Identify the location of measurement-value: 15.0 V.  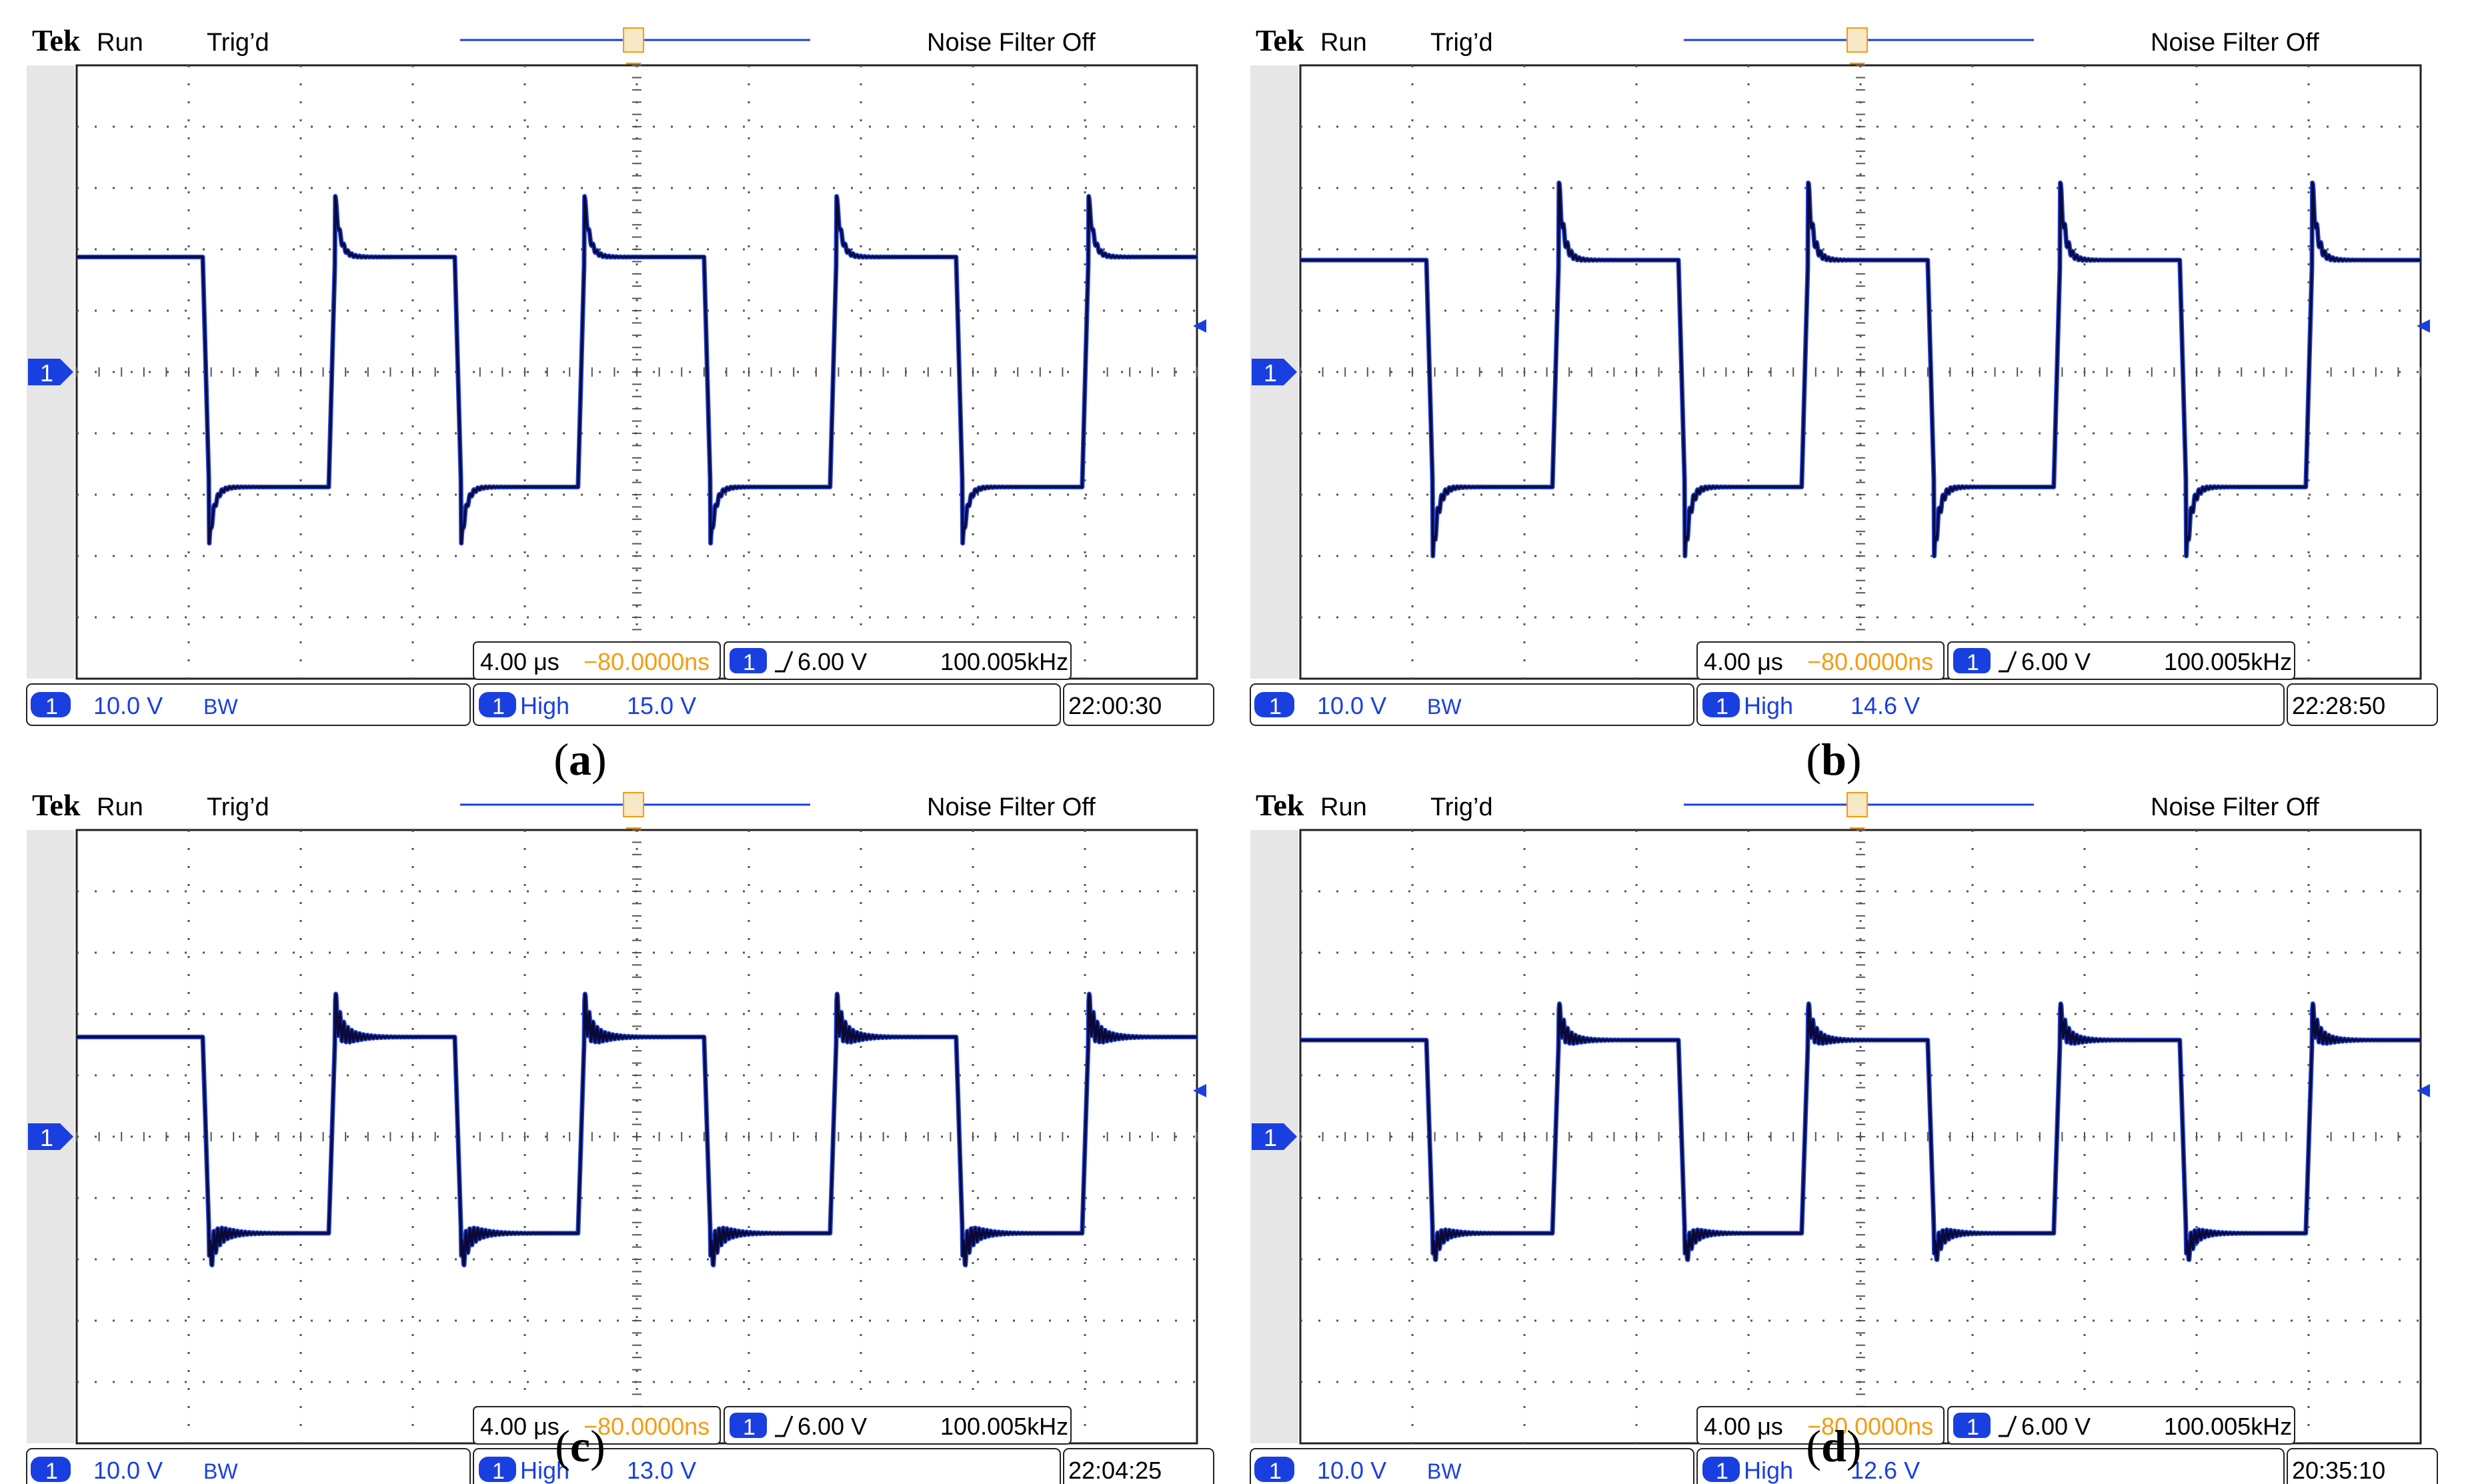
(661, 705).